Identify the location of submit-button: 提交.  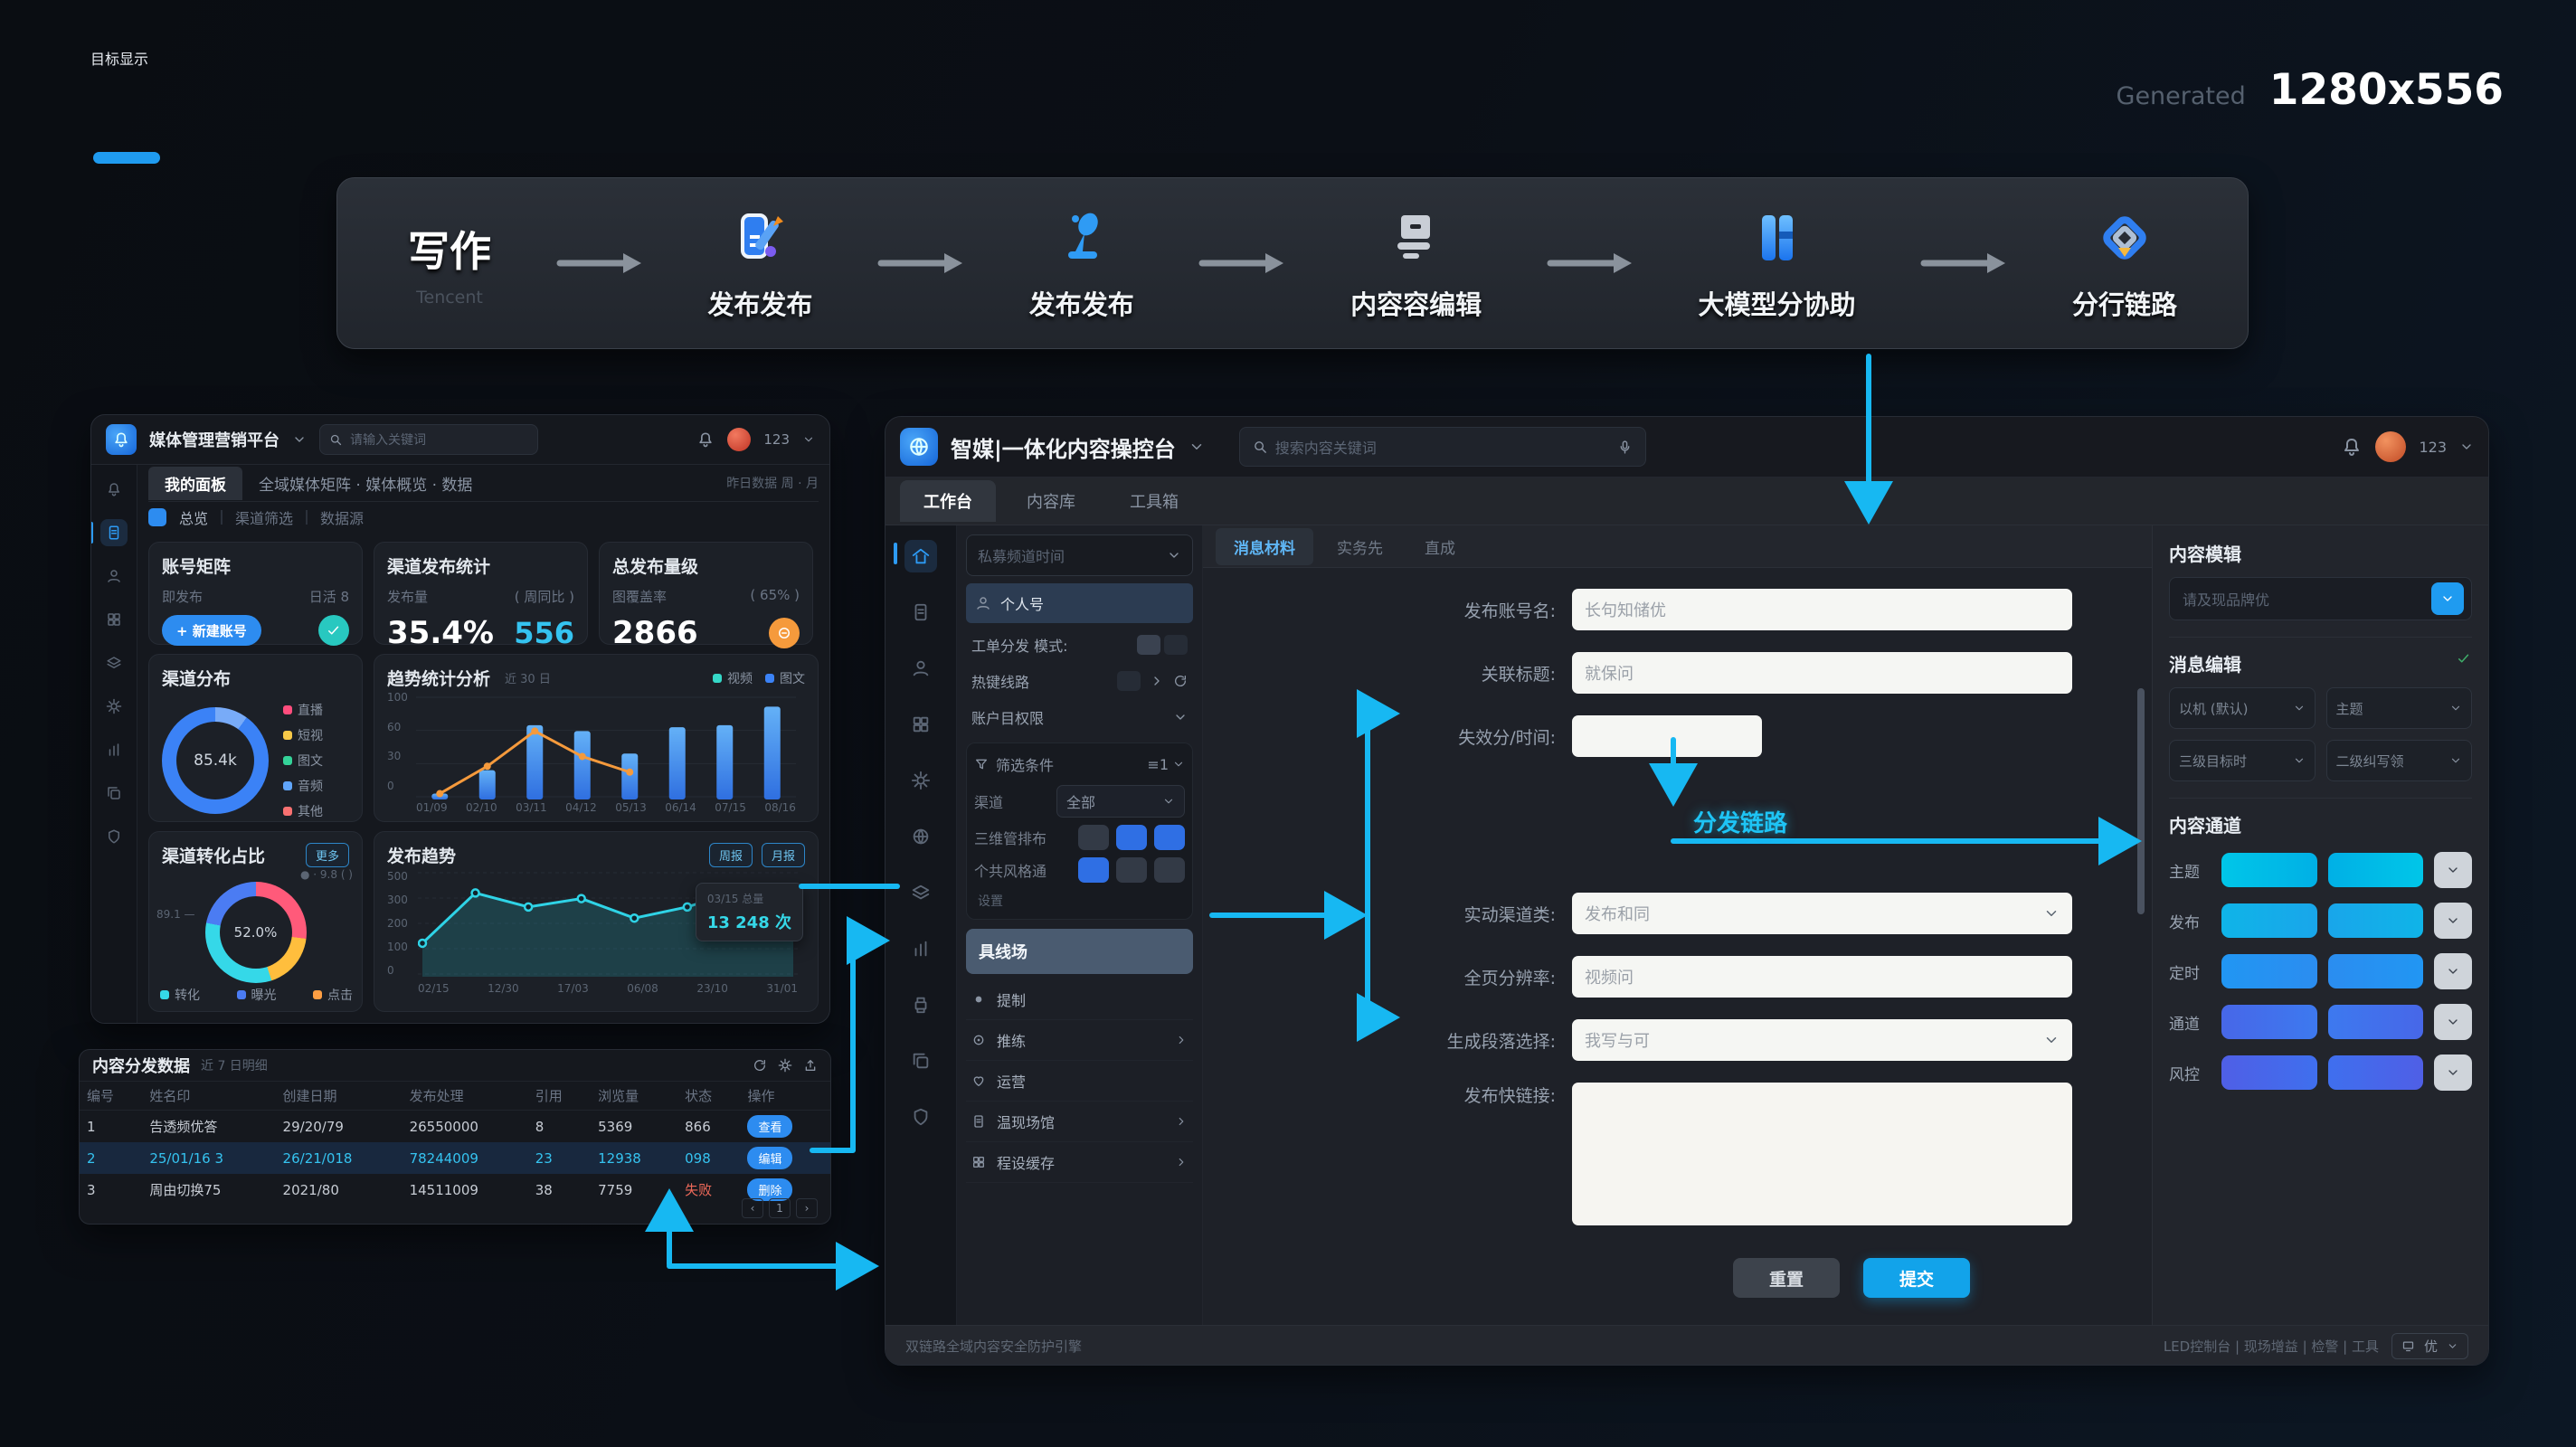
(1916, 1278).